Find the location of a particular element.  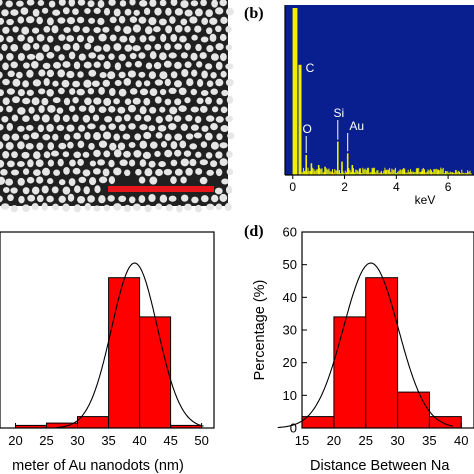

sem-scale-bar is located at coordinates (161, 189).